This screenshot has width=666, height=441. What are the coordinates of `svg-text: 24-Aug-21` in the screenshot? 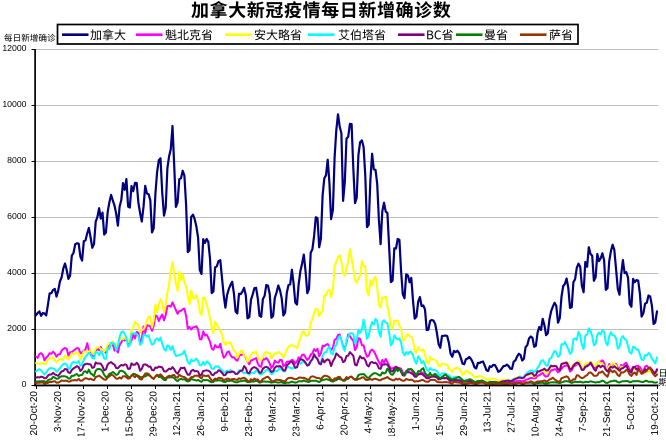 It's located at (559, 413).